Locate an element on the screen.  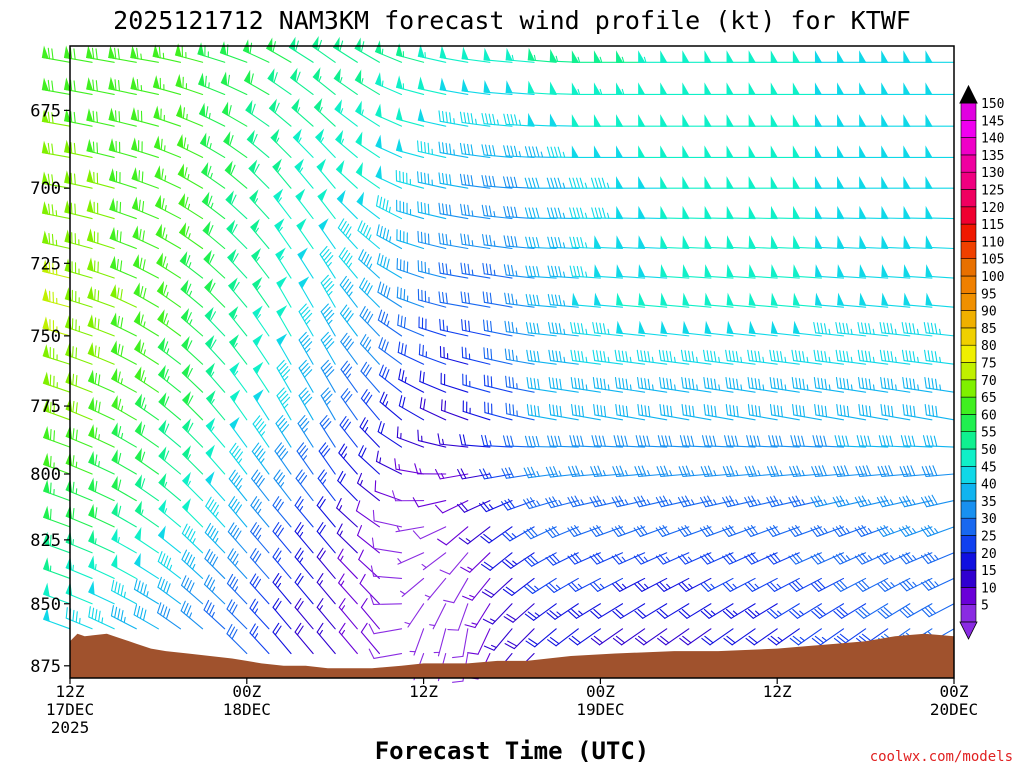
colorbar-label: 100 is located at coordinates (992, 277).